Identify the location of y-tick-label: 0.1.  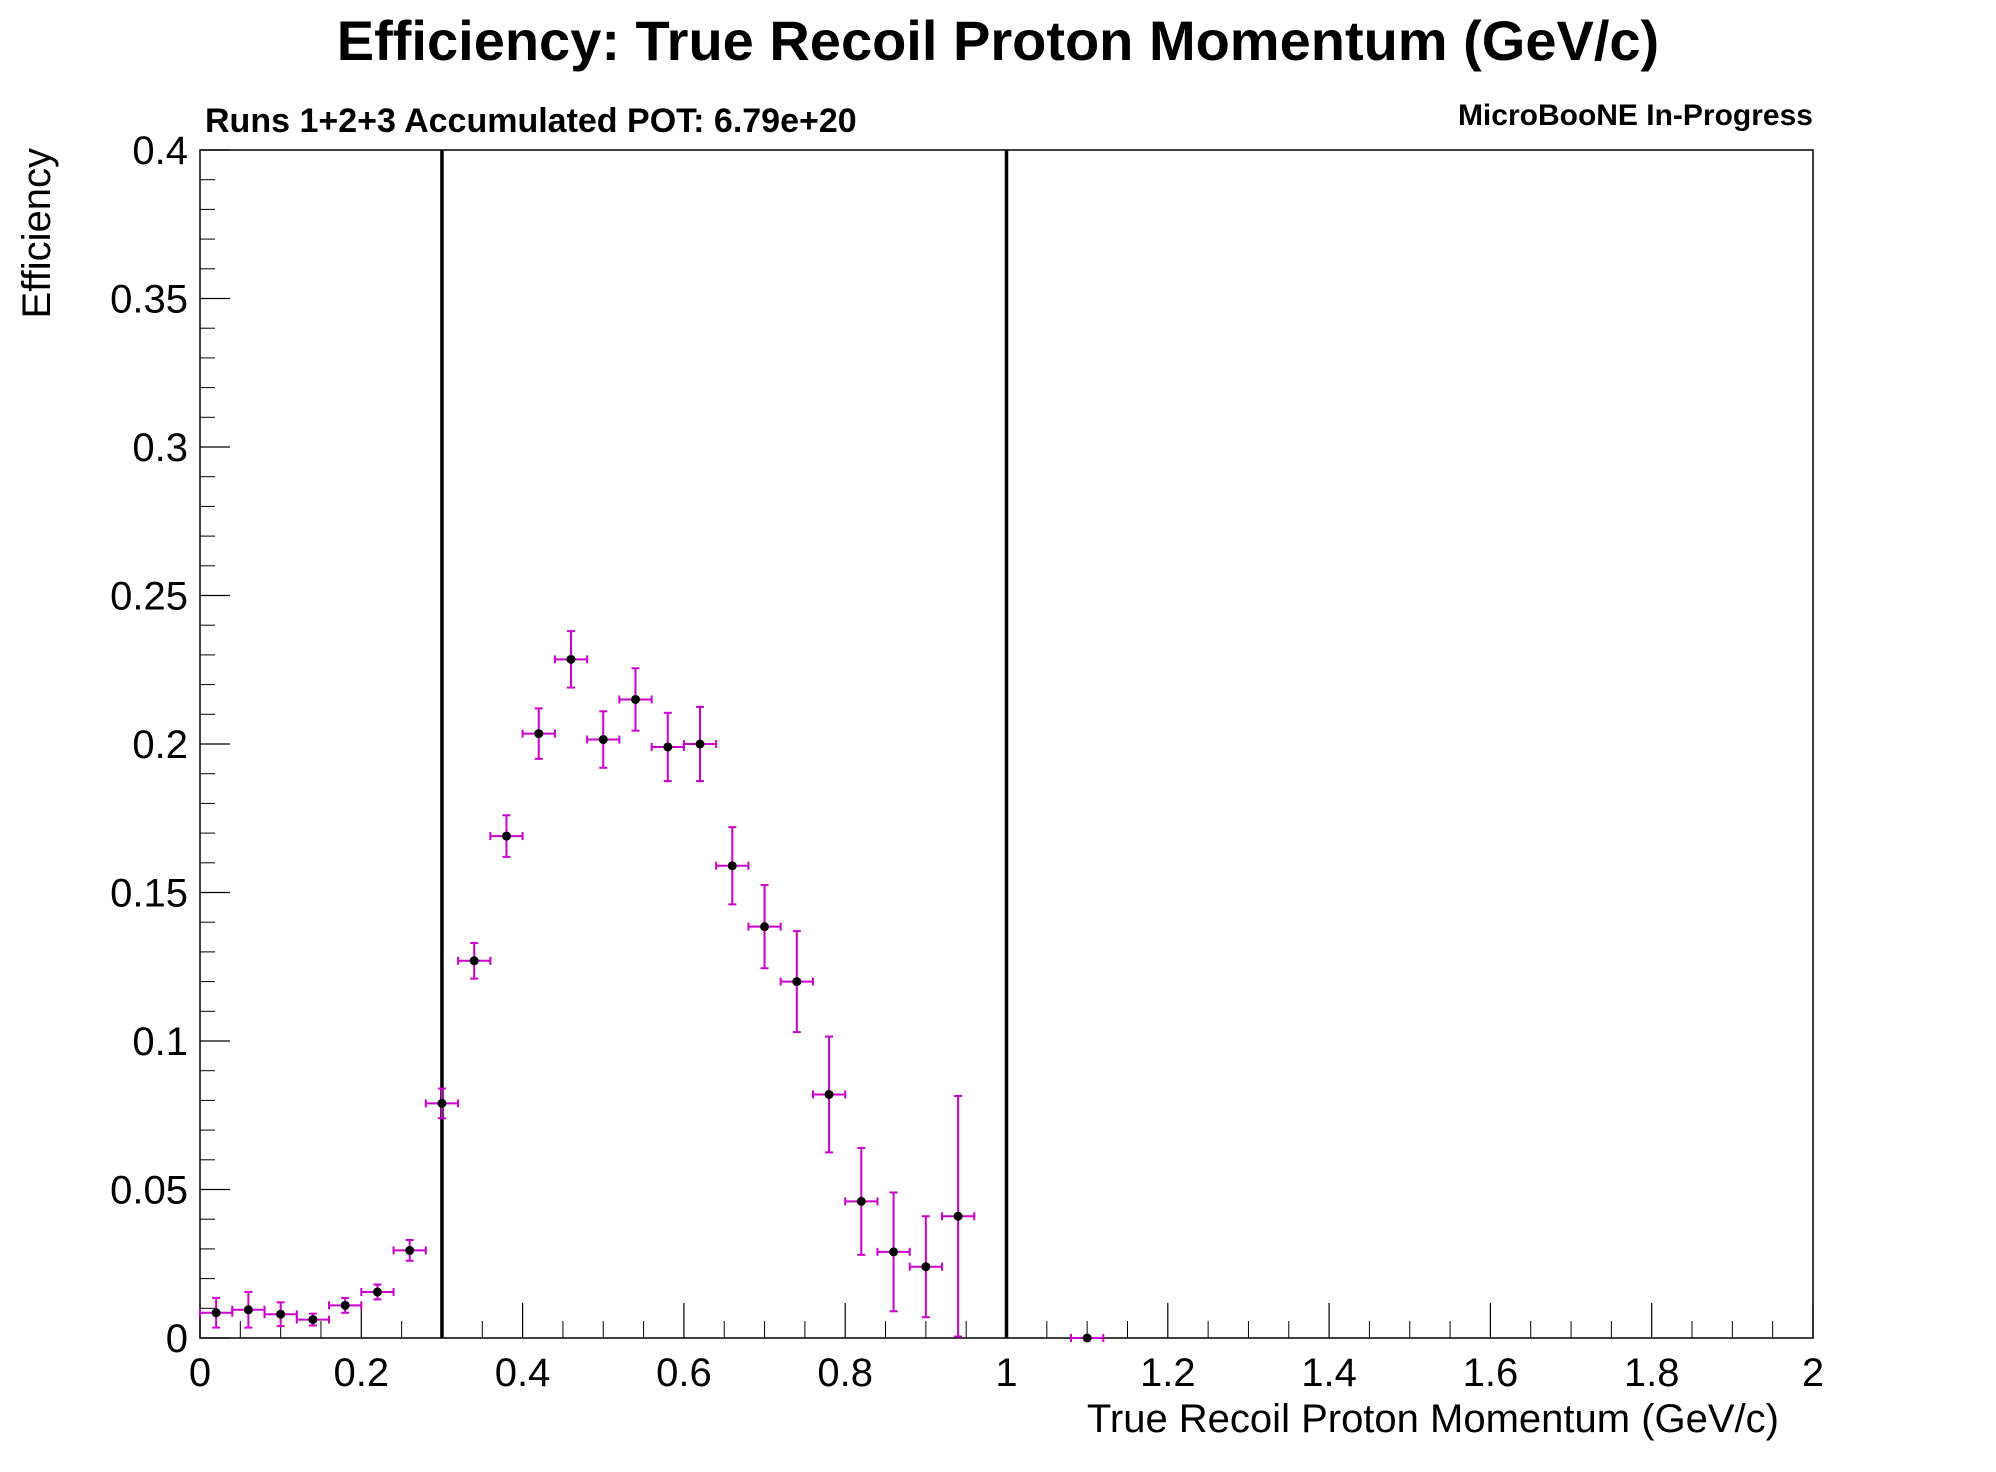
(160, 1042).